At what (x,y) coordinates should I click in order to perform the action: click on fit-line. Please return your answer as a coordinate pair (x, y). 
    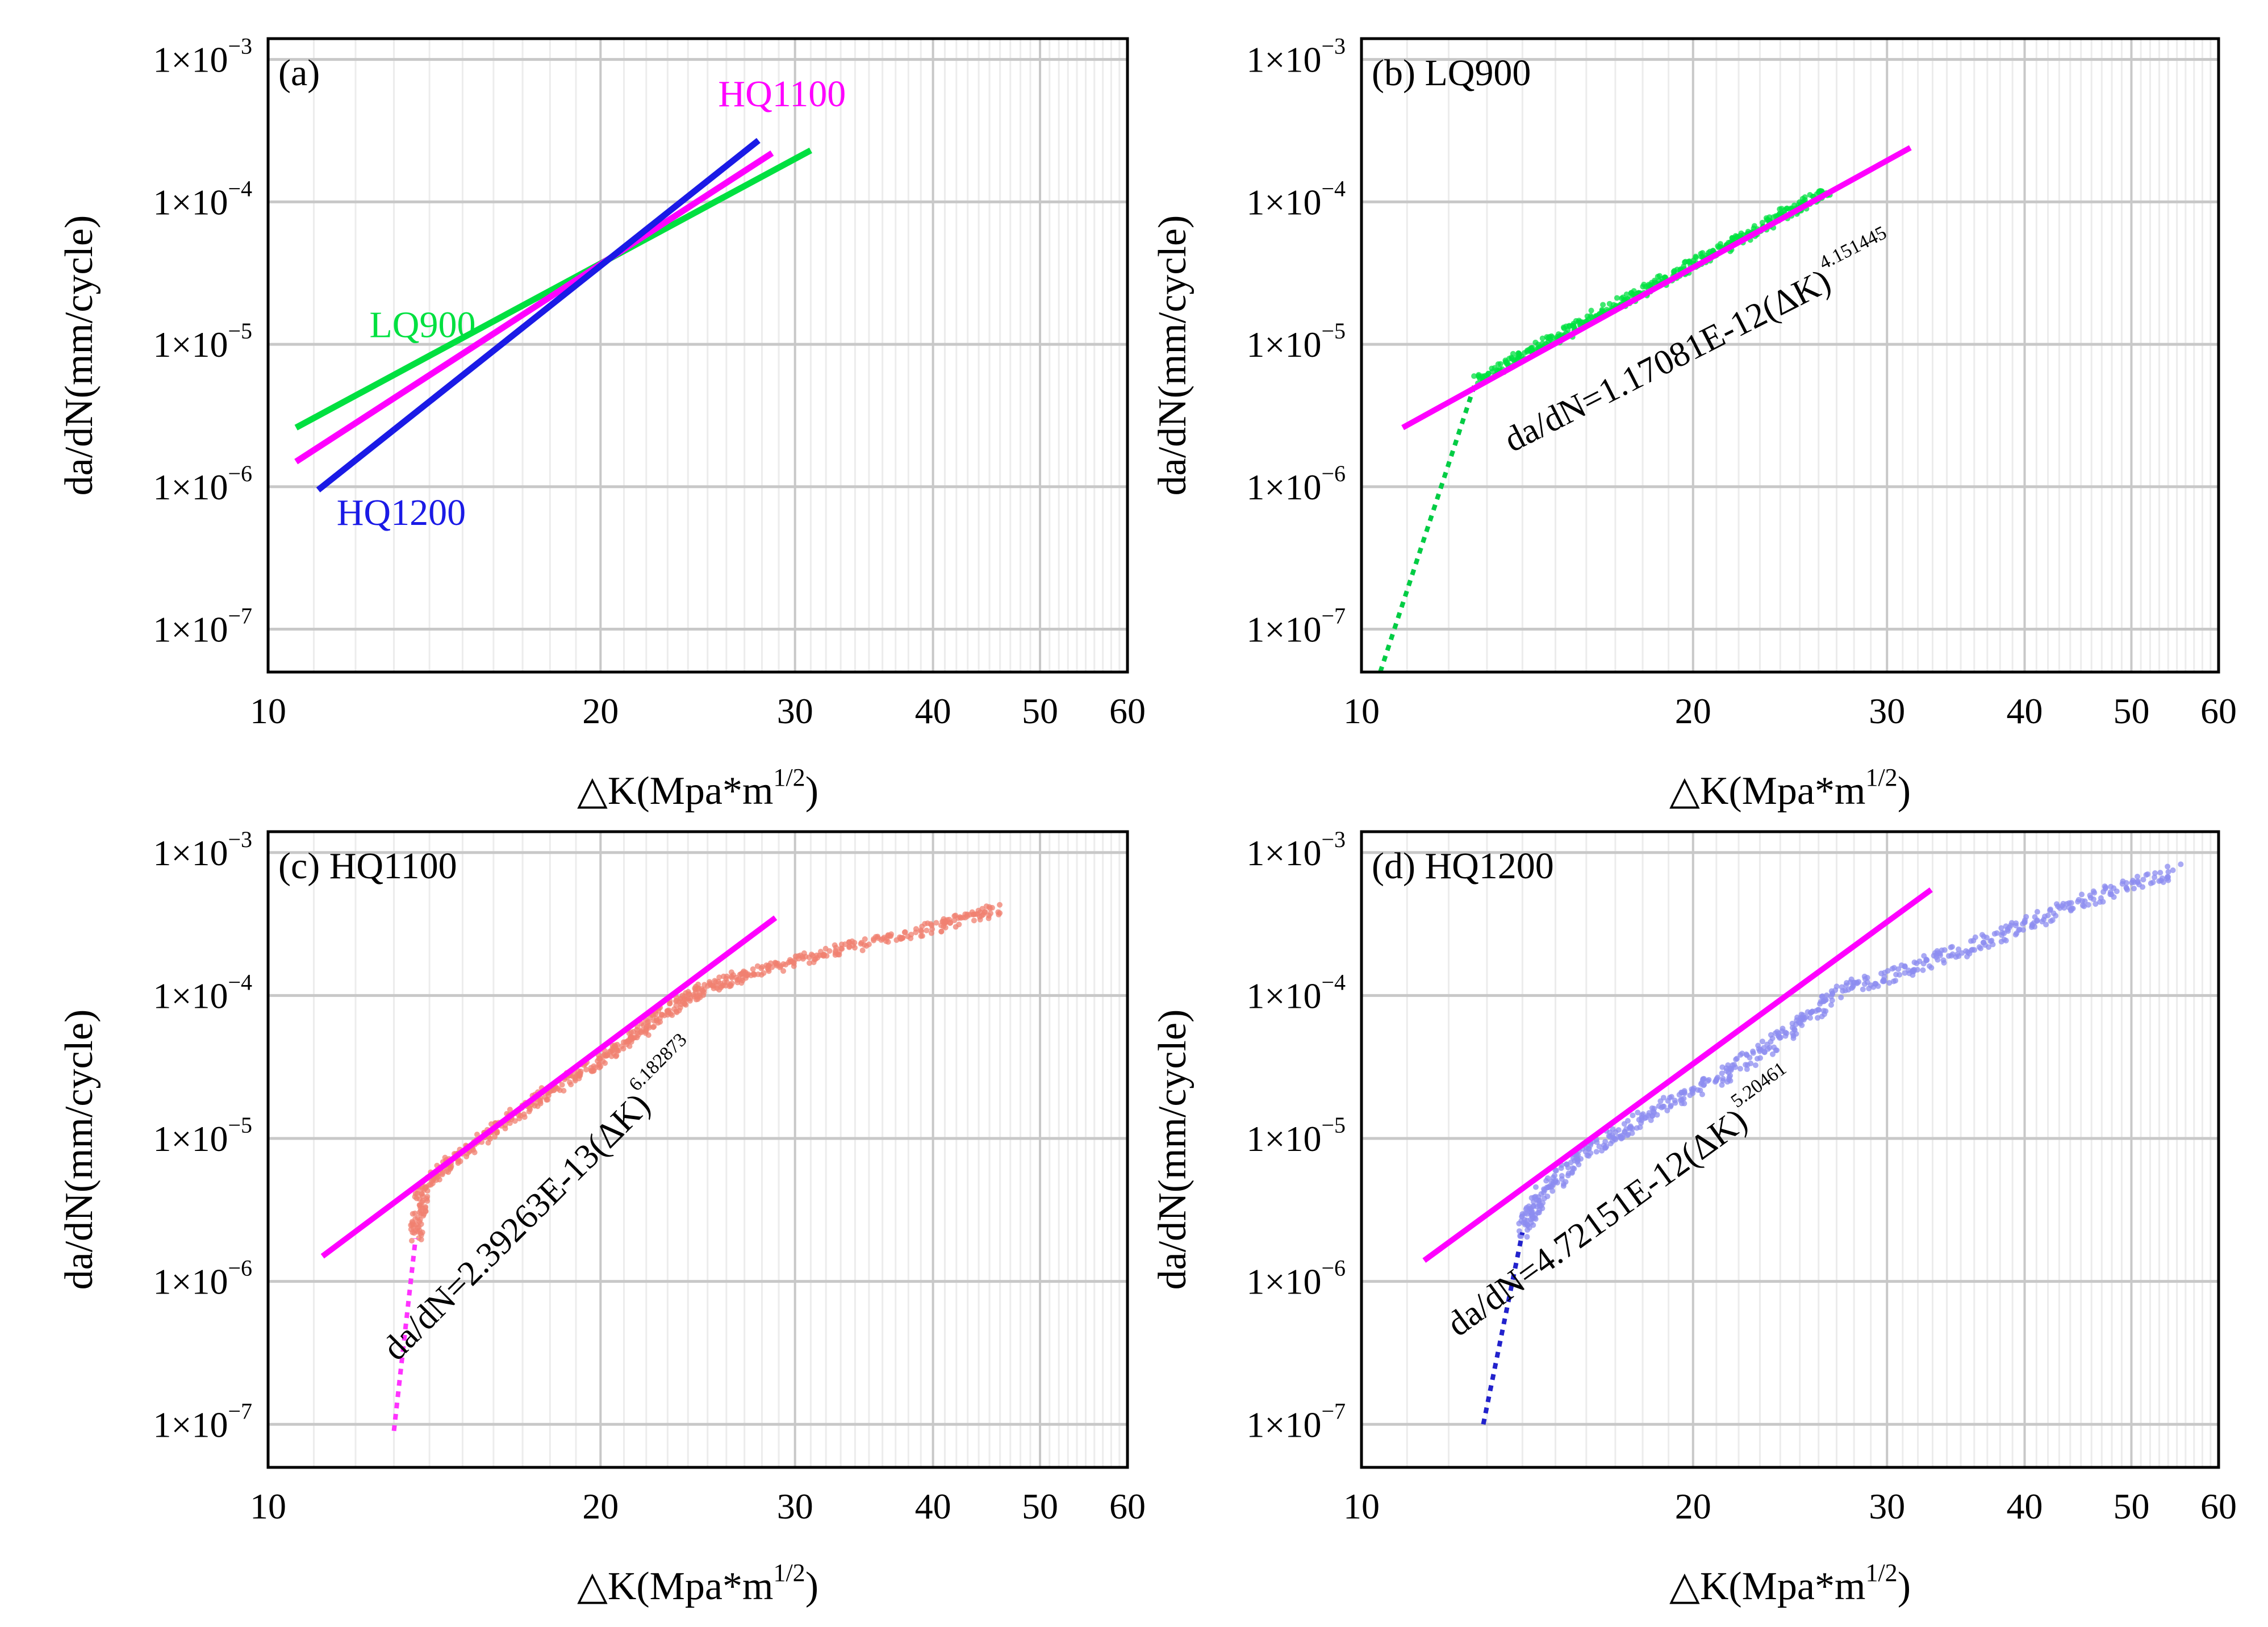
    Looking at the image, I should click on (549, 1087).